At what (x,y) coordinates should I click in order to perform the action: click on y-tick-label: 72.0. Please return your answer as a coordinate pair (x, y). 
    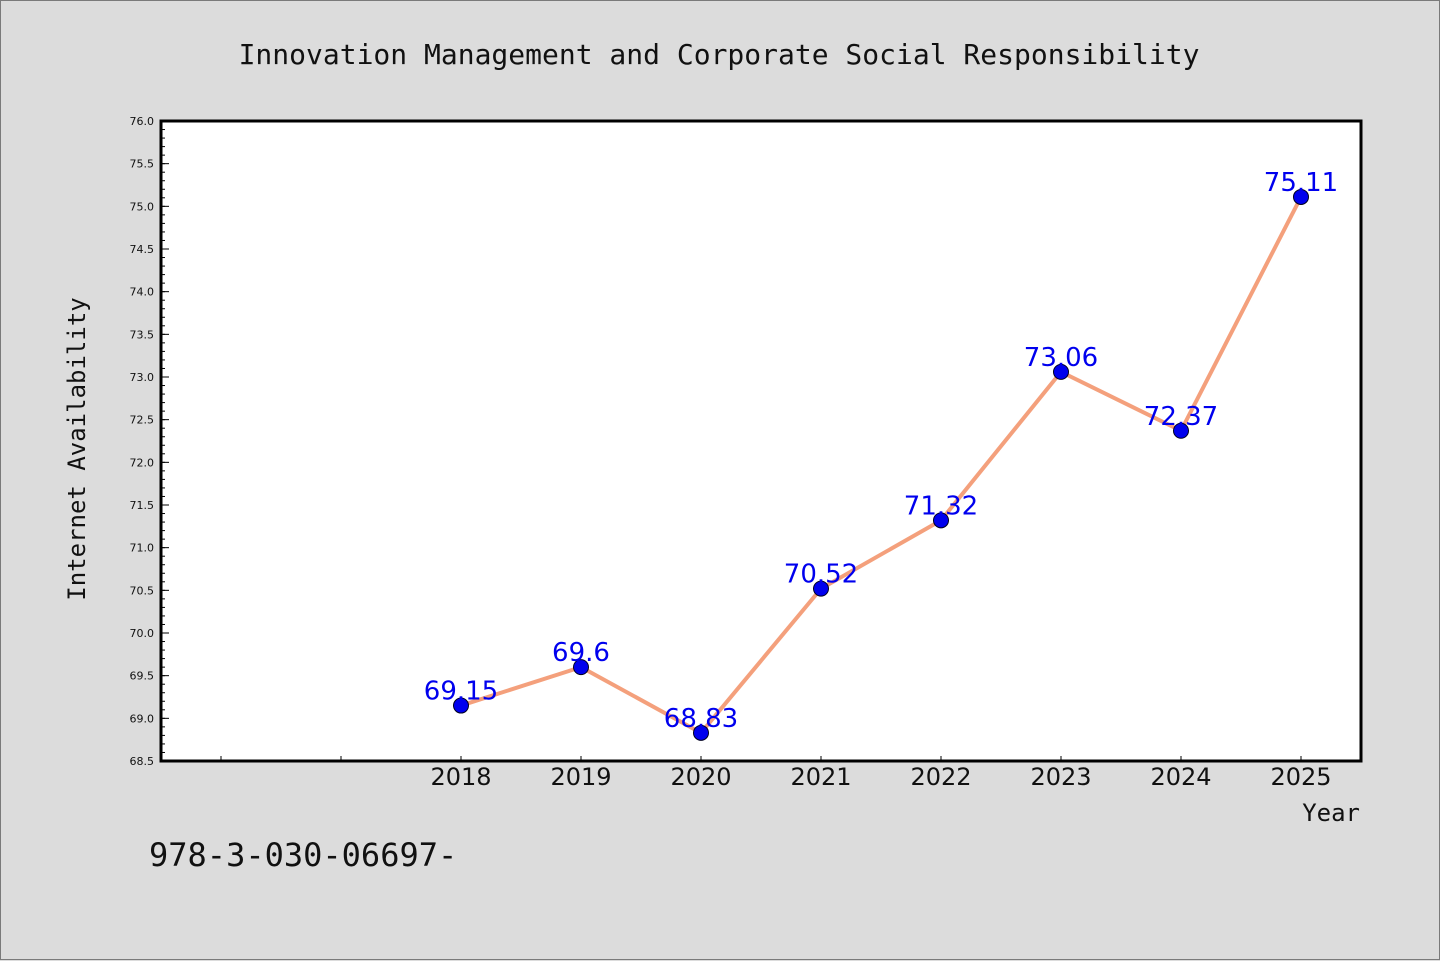
    Looking at the image, I should click on (142, 462).